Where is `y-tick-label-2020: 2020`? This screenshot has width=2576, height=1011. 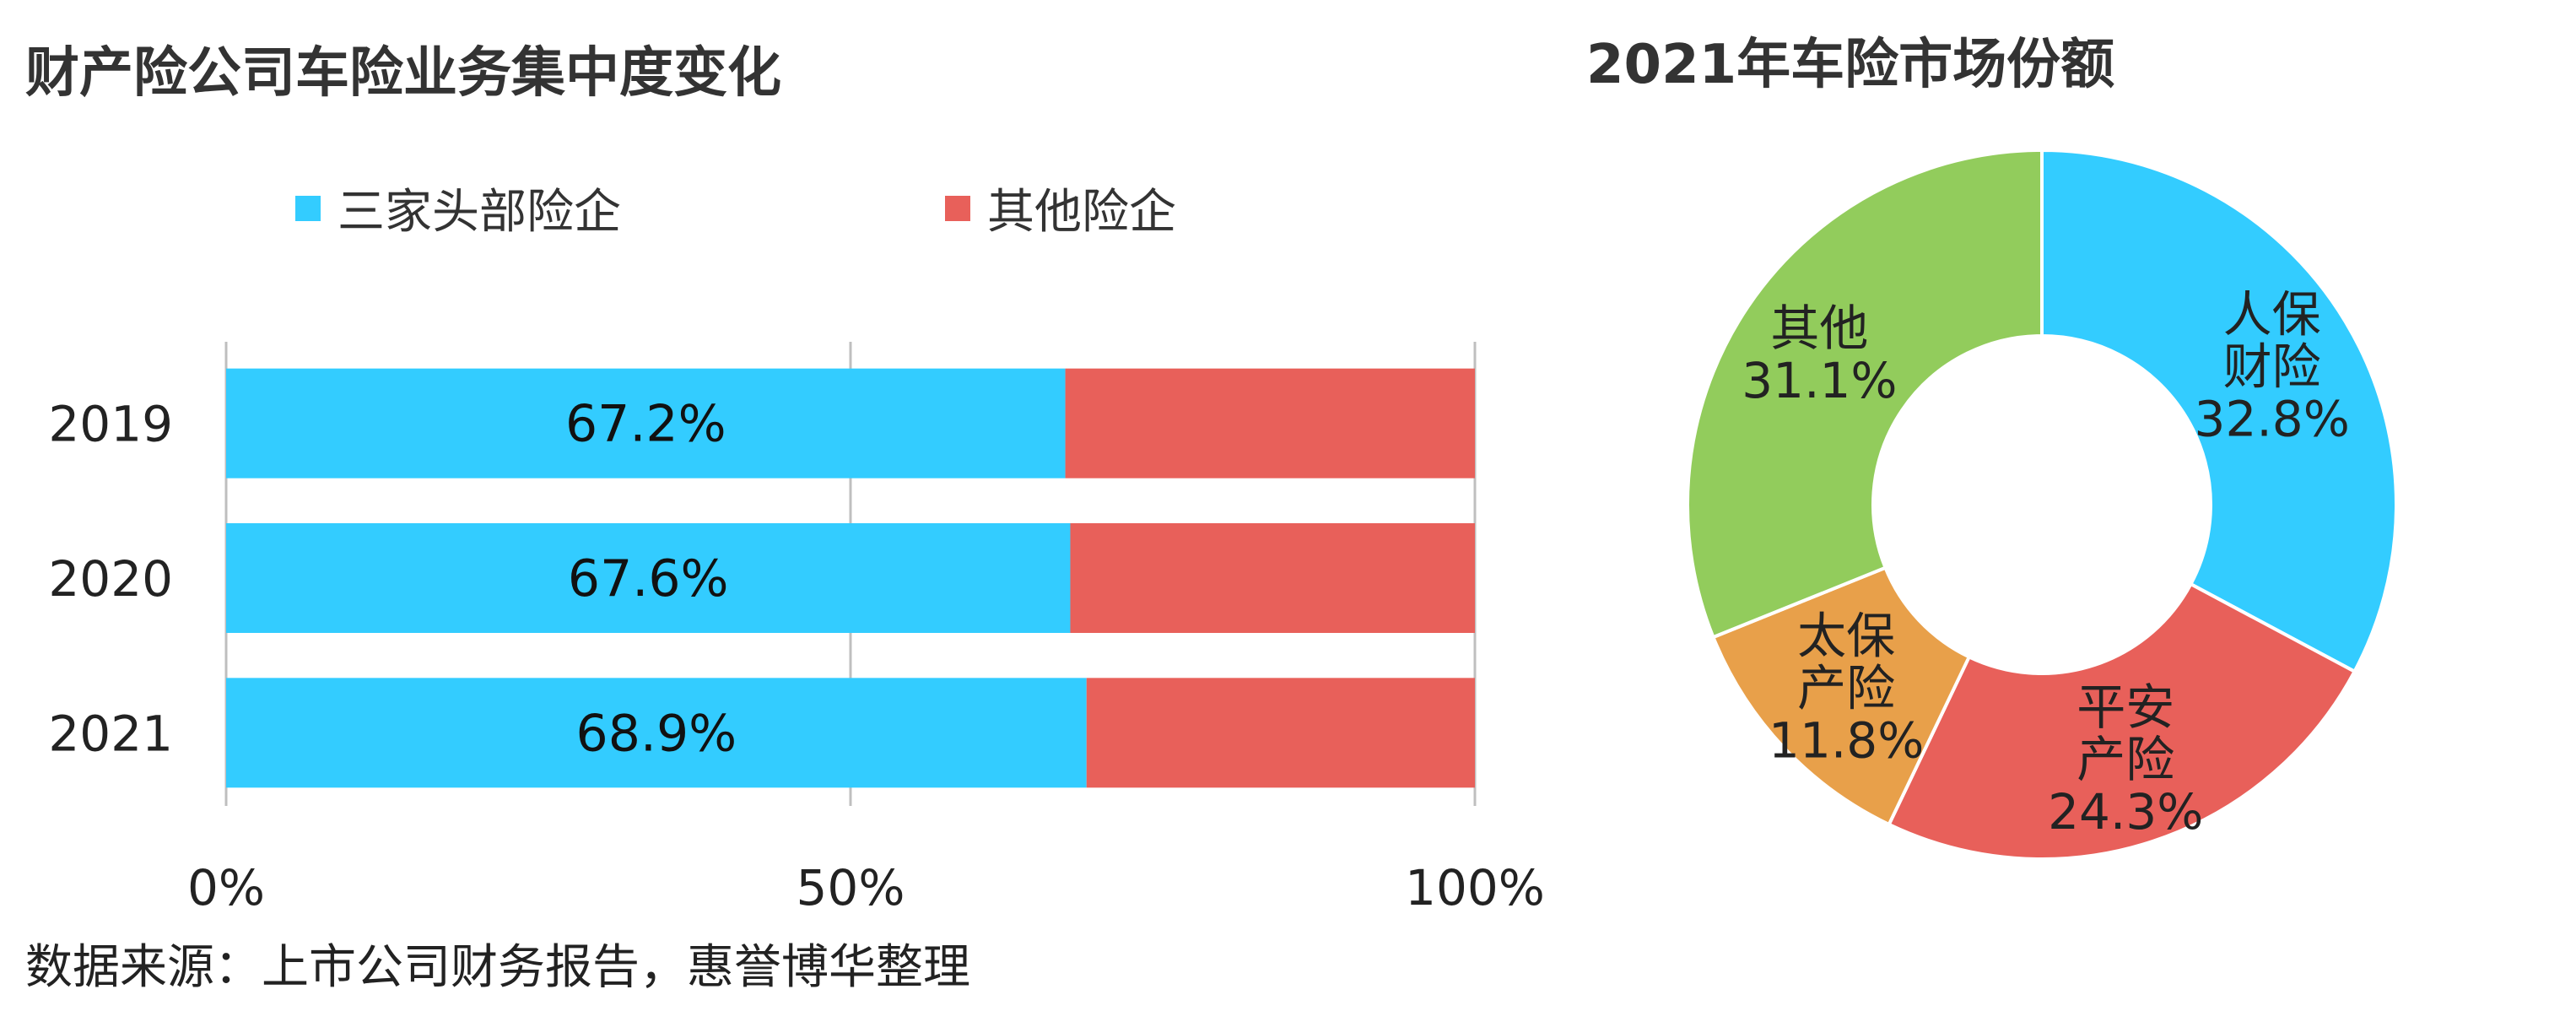 y-tick-label-2020: 2020 is located at coordinates (110, 579).